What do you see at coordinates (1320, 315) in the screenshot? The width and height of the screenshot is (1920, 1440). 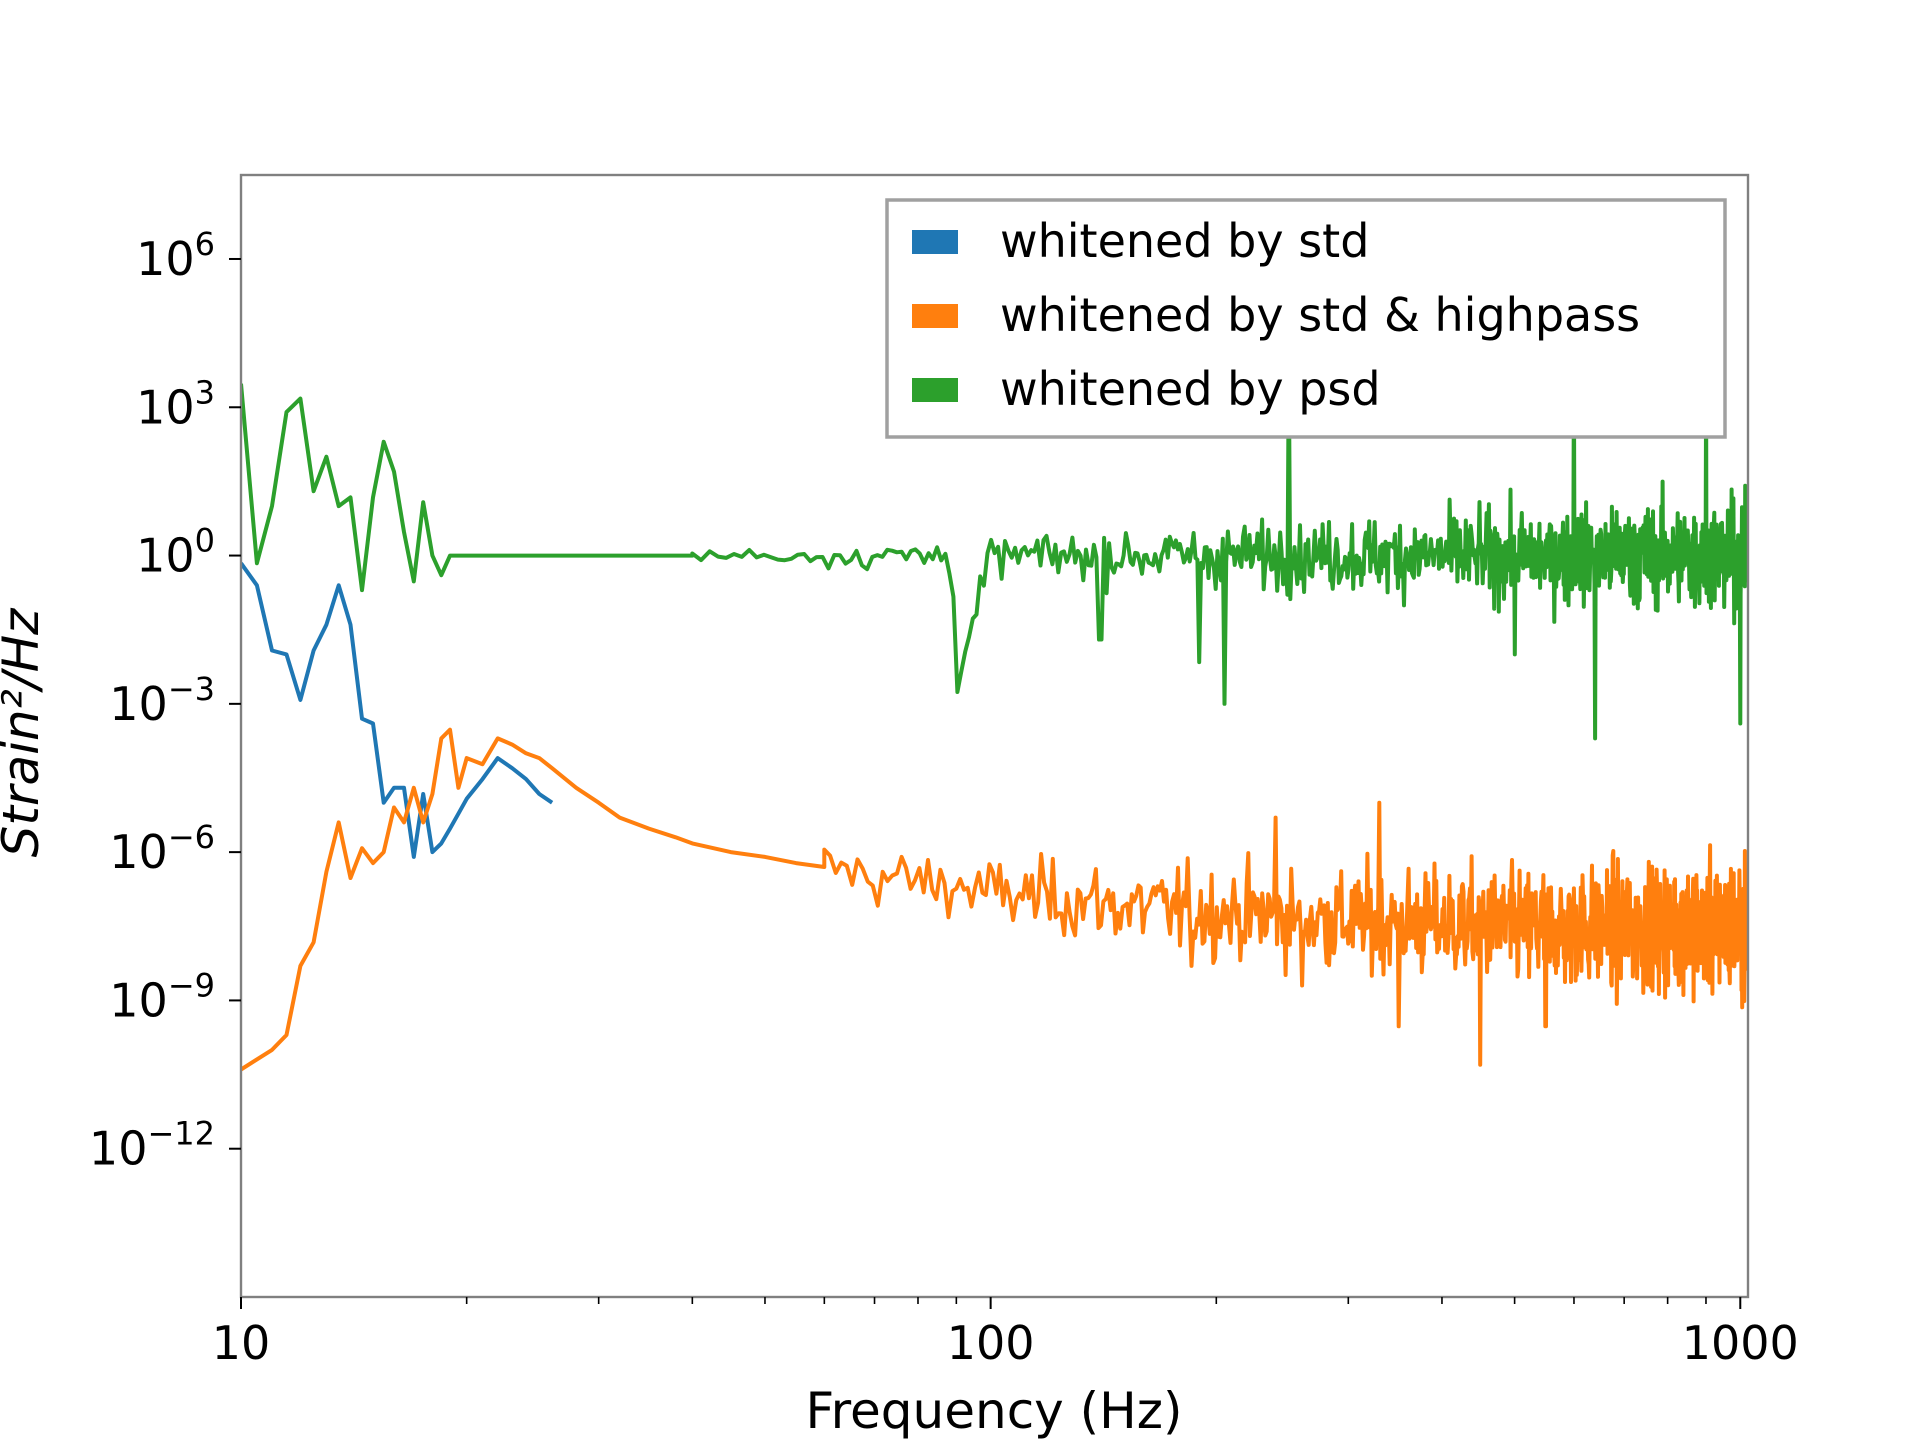 I see `legend-label-std-highpass: whitened by std & highpass` at bounding box center [1320, 315].